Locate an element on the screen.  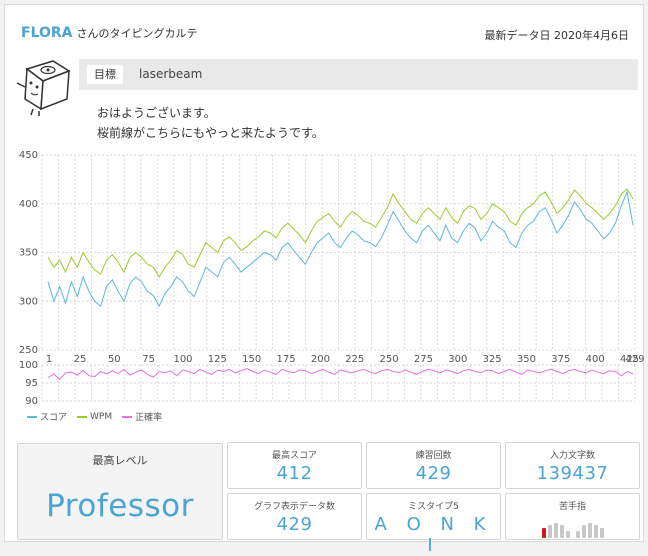
weak-finger-label: 苦手指 is located at coordinates (572, 507).